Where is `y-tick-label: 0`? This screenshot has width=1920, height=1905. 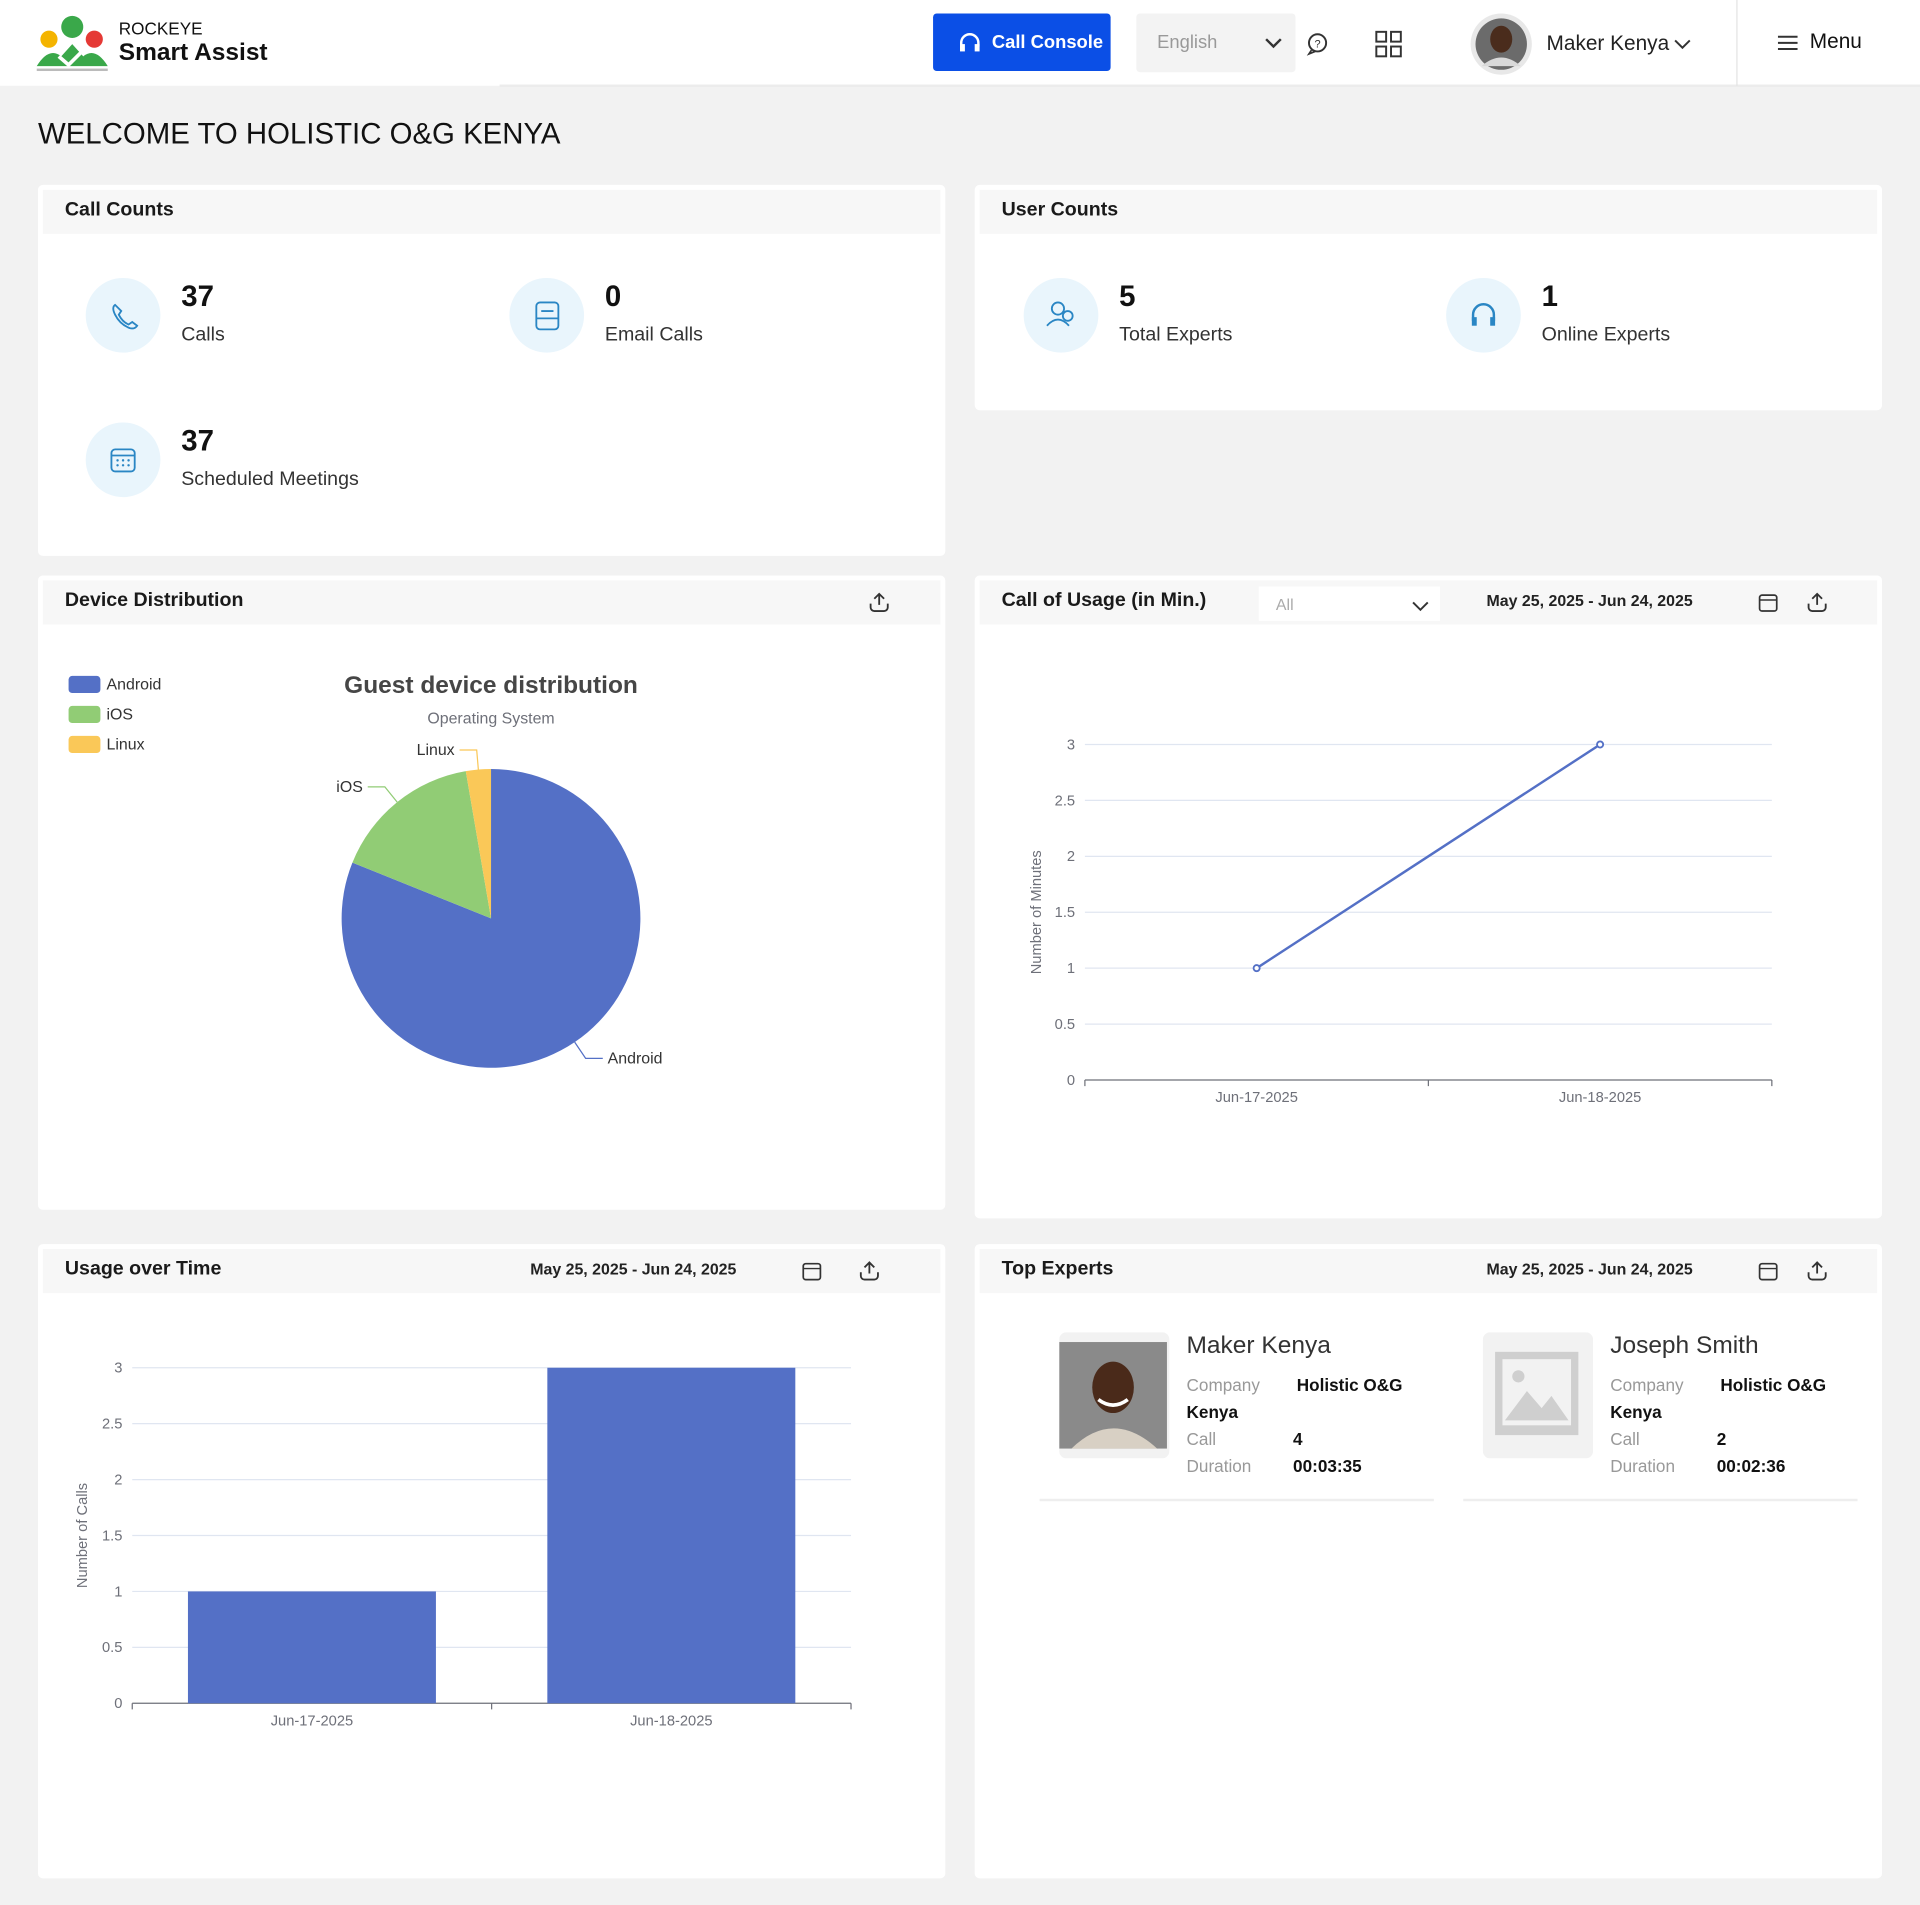 y-tick-label: 0 is located at coordinates (118, 1704).